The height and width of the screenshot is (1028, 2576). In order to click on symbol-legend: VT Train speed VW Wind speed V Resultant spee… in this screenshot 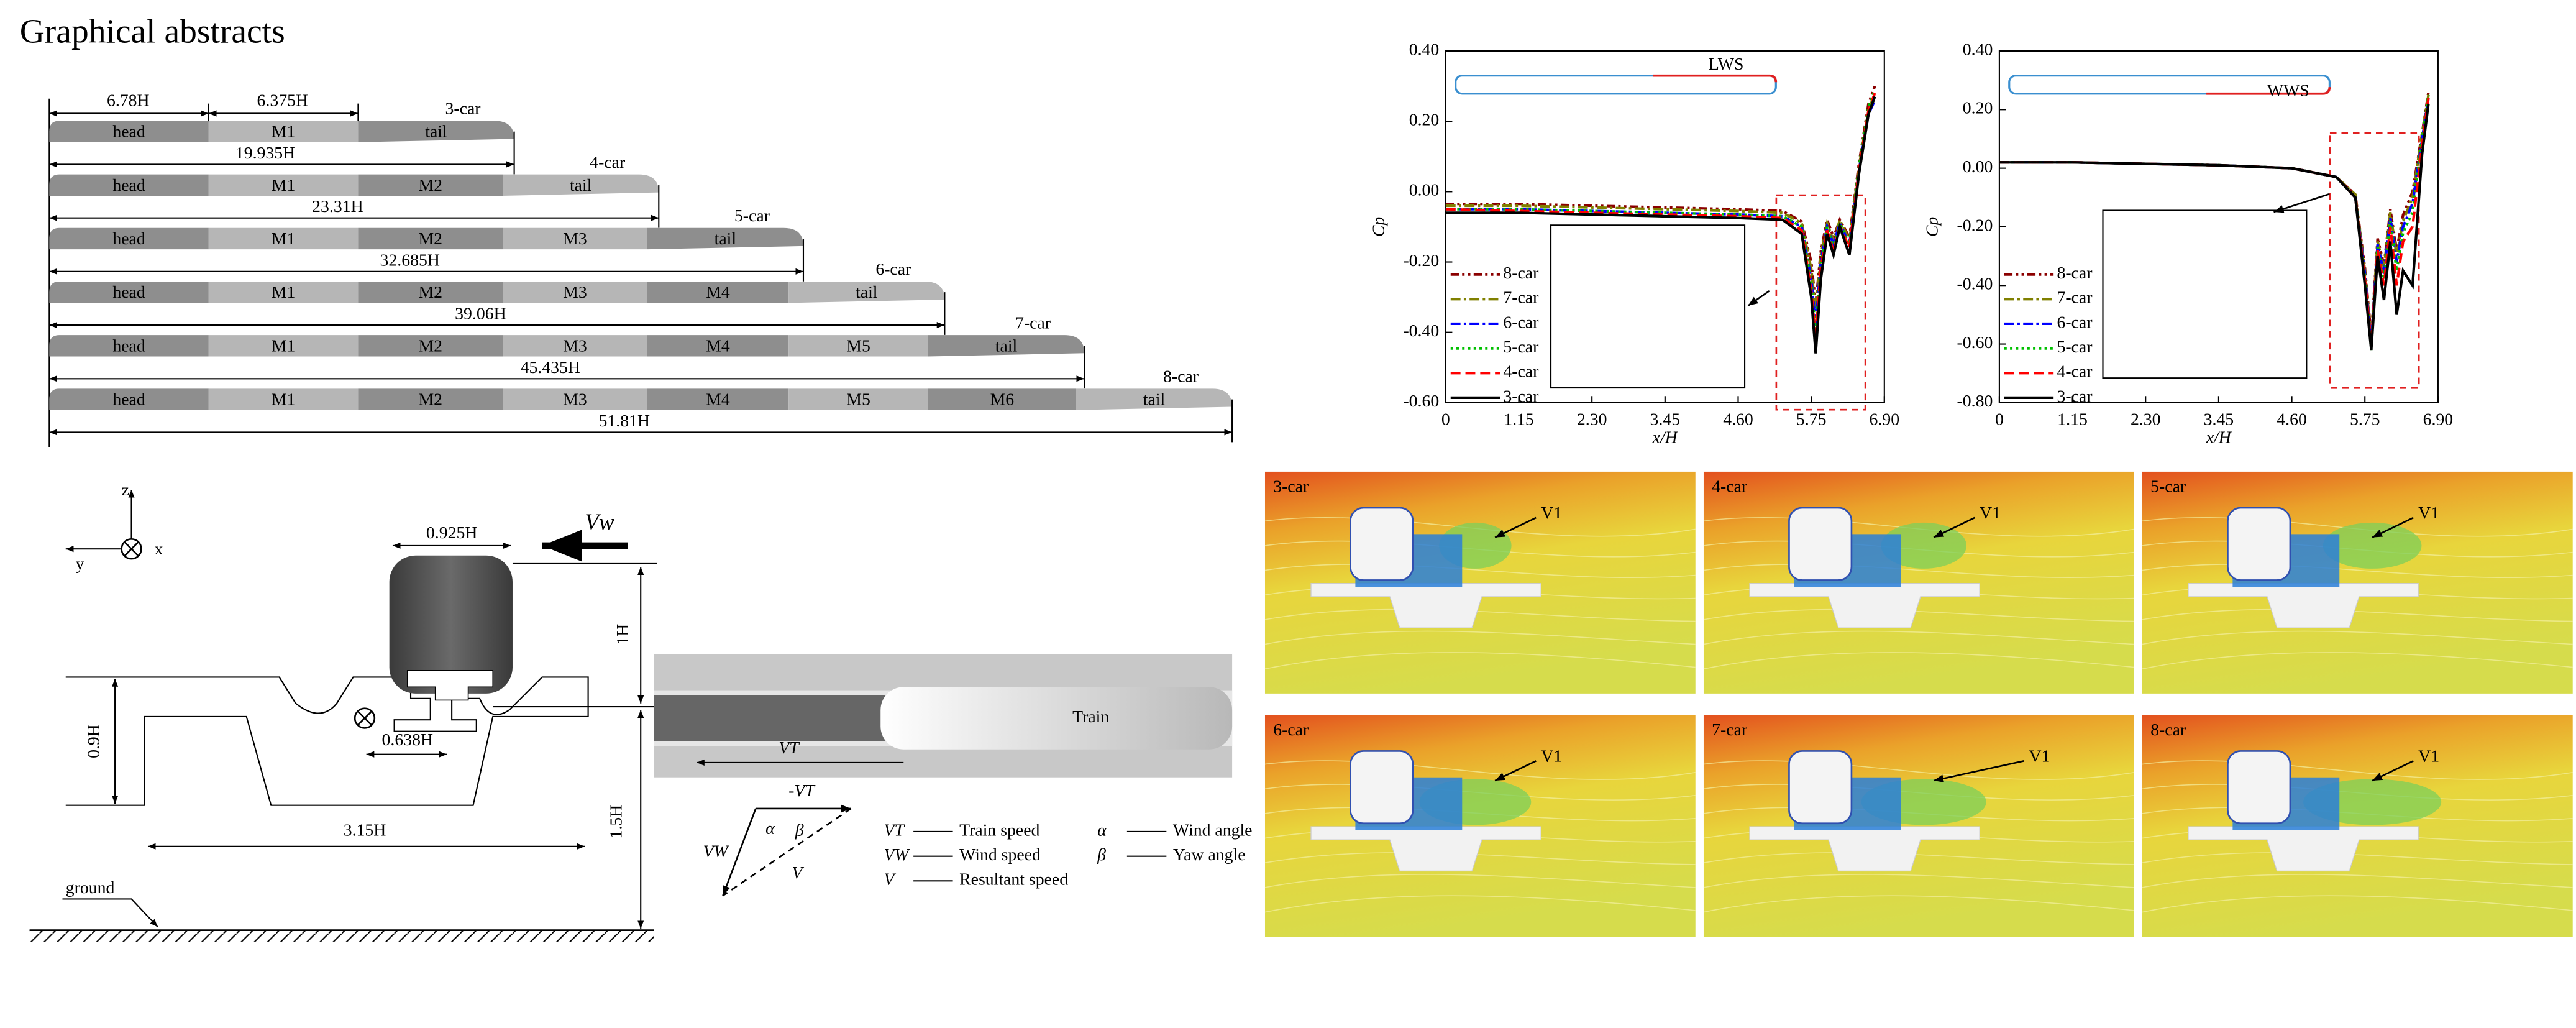, I will do `click(1068, 854)`.